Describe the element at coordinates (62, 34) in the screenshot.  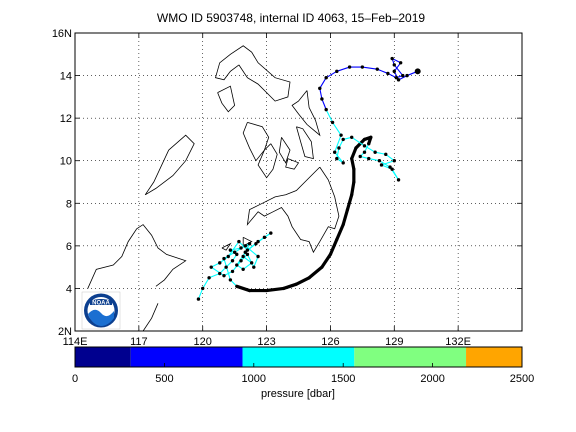
I see `lat-tick-label: 16N` at that location.